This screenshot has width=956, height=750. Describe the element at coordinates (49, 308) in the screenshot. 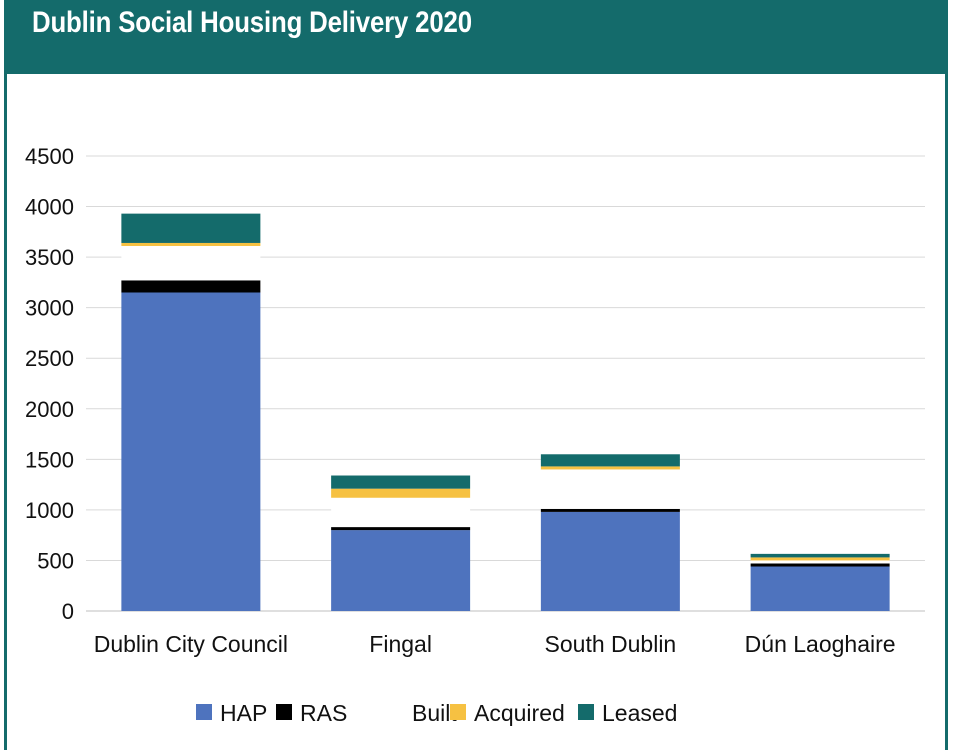

I see `y-tick-label: 3000` at that location.